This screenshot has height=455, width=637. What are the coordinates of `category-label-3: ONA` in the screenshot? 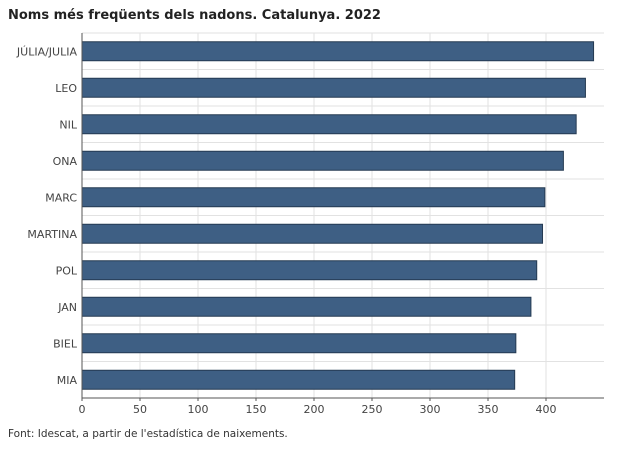 It's located at (65, 161).